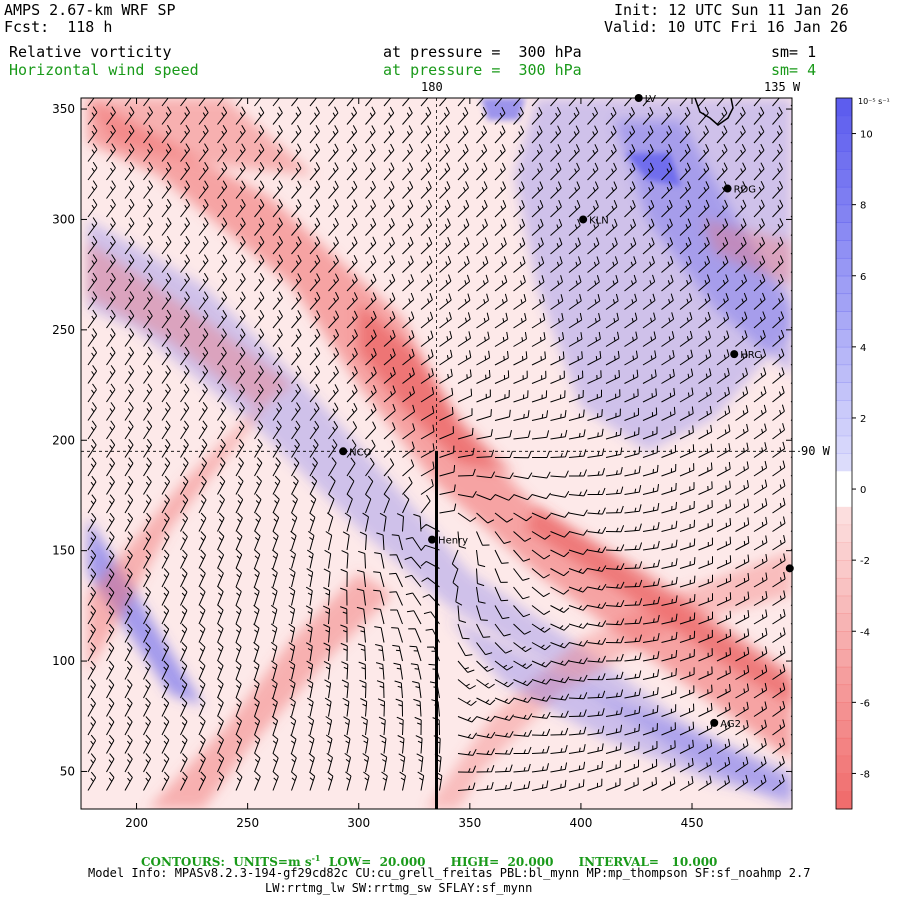 The height and width of the screenshot is (900, 900). Describe the element at coordinates (599, 220) in the screenshot. I see `station-label: KLN` at that location.